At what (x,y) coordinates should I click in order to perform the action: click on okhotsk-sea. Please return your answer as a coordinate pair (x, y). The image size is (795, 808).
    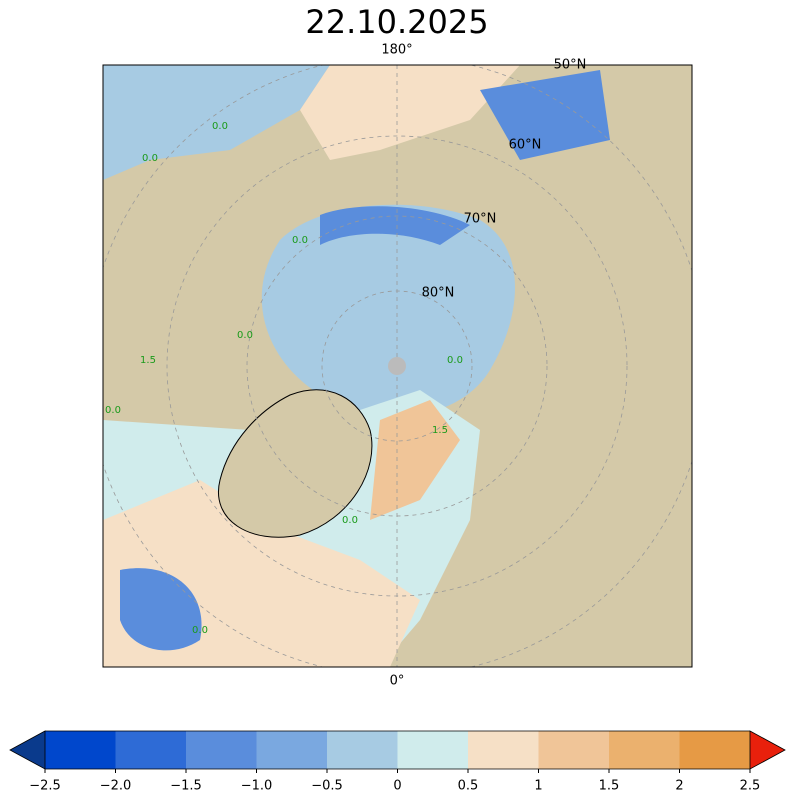
    Looking at the image, I should click on (545, 115).